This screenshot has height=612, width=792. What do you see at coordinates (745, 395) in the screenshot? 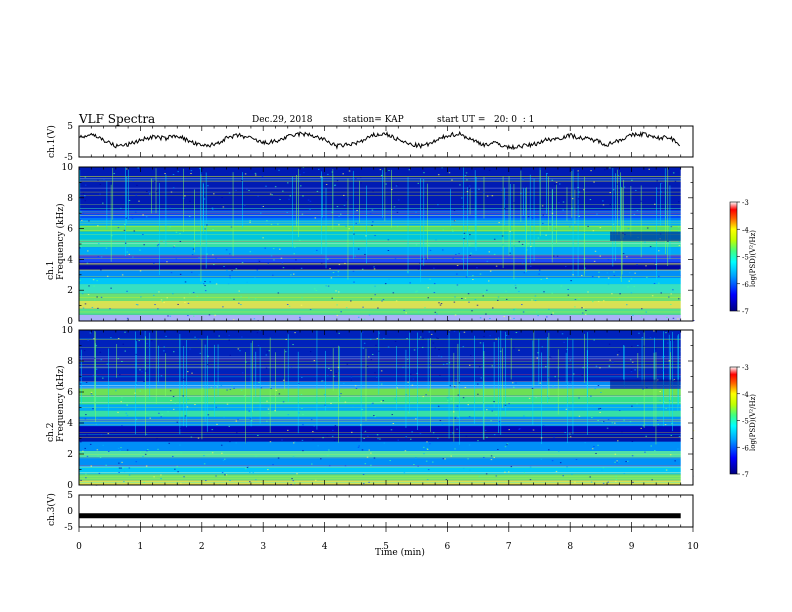
I see `colorbar2-tick-label: -4` at bounding box center [745, 395].